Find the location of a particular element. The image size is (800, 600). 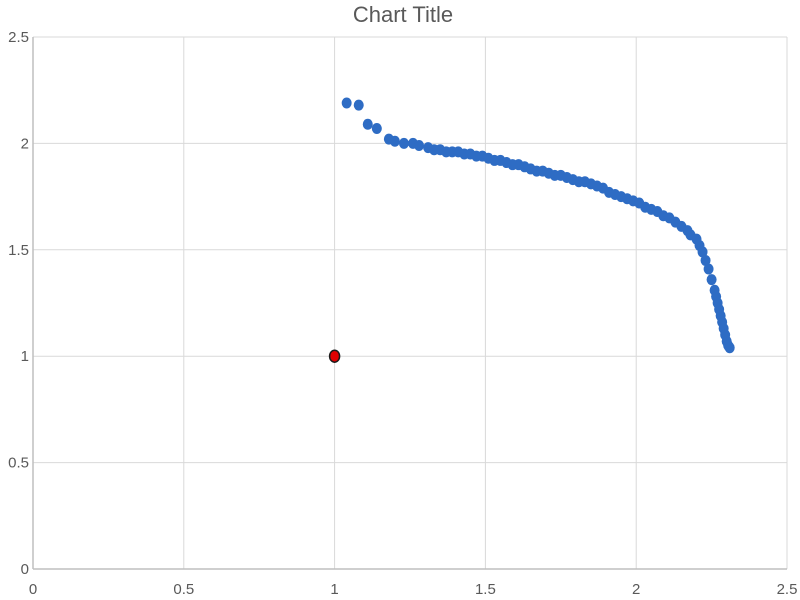

y-tick-label: 0.5 is located at coordinates (18, 463).